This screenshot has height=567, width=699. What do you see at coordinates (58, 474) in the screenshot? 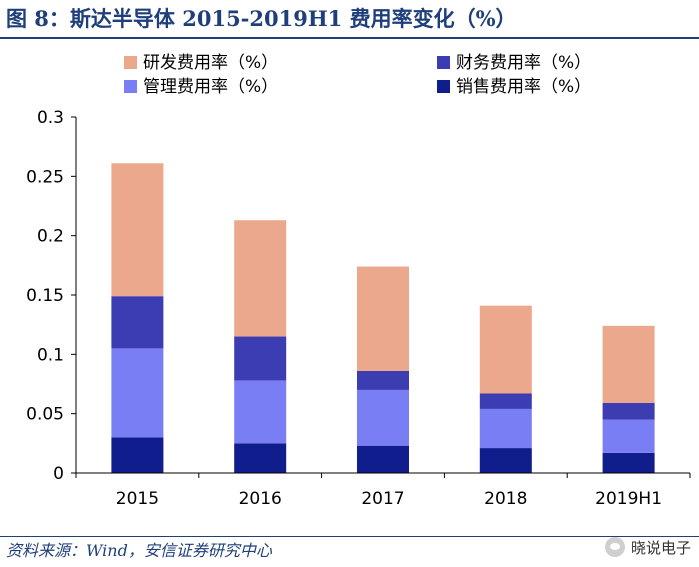
I see `y-tick-label: 0` at bounding box center [58, 474].